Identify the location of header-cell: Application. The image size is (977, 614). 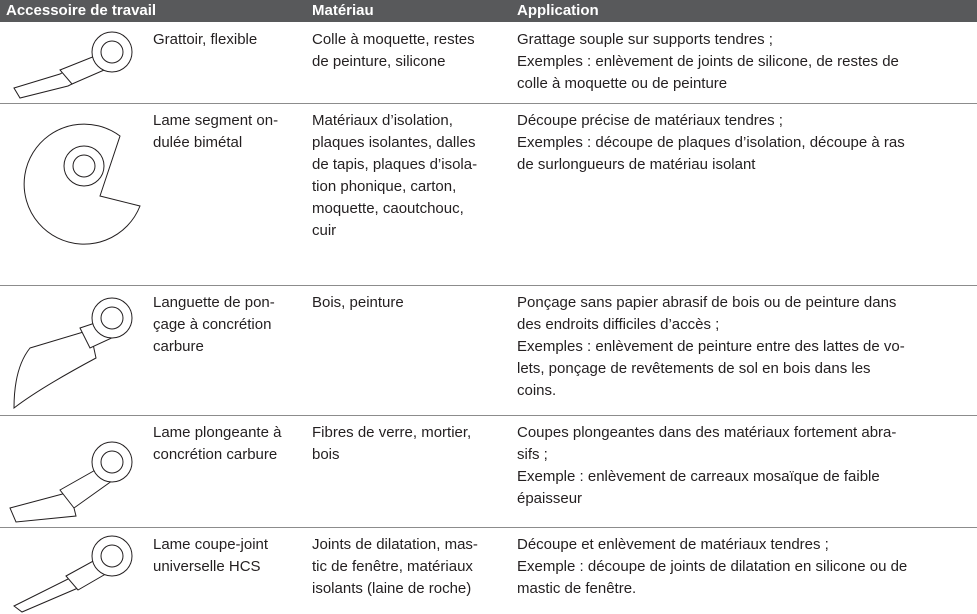
(558, 10).